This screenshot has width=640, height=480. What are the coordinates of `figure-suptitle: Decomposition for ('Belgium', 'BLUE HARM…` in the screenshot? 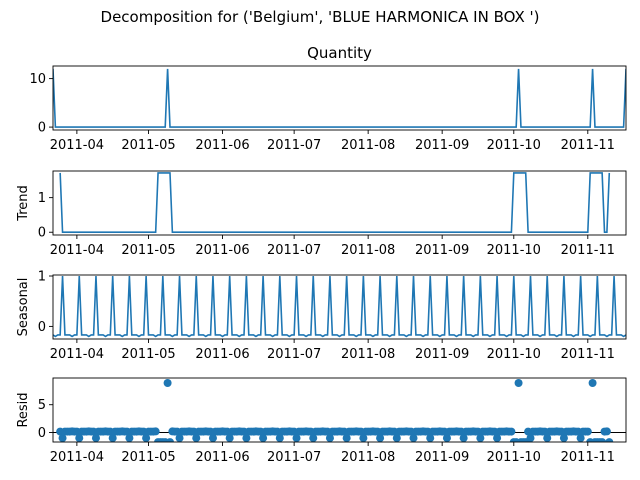 It's located at (320, 17).